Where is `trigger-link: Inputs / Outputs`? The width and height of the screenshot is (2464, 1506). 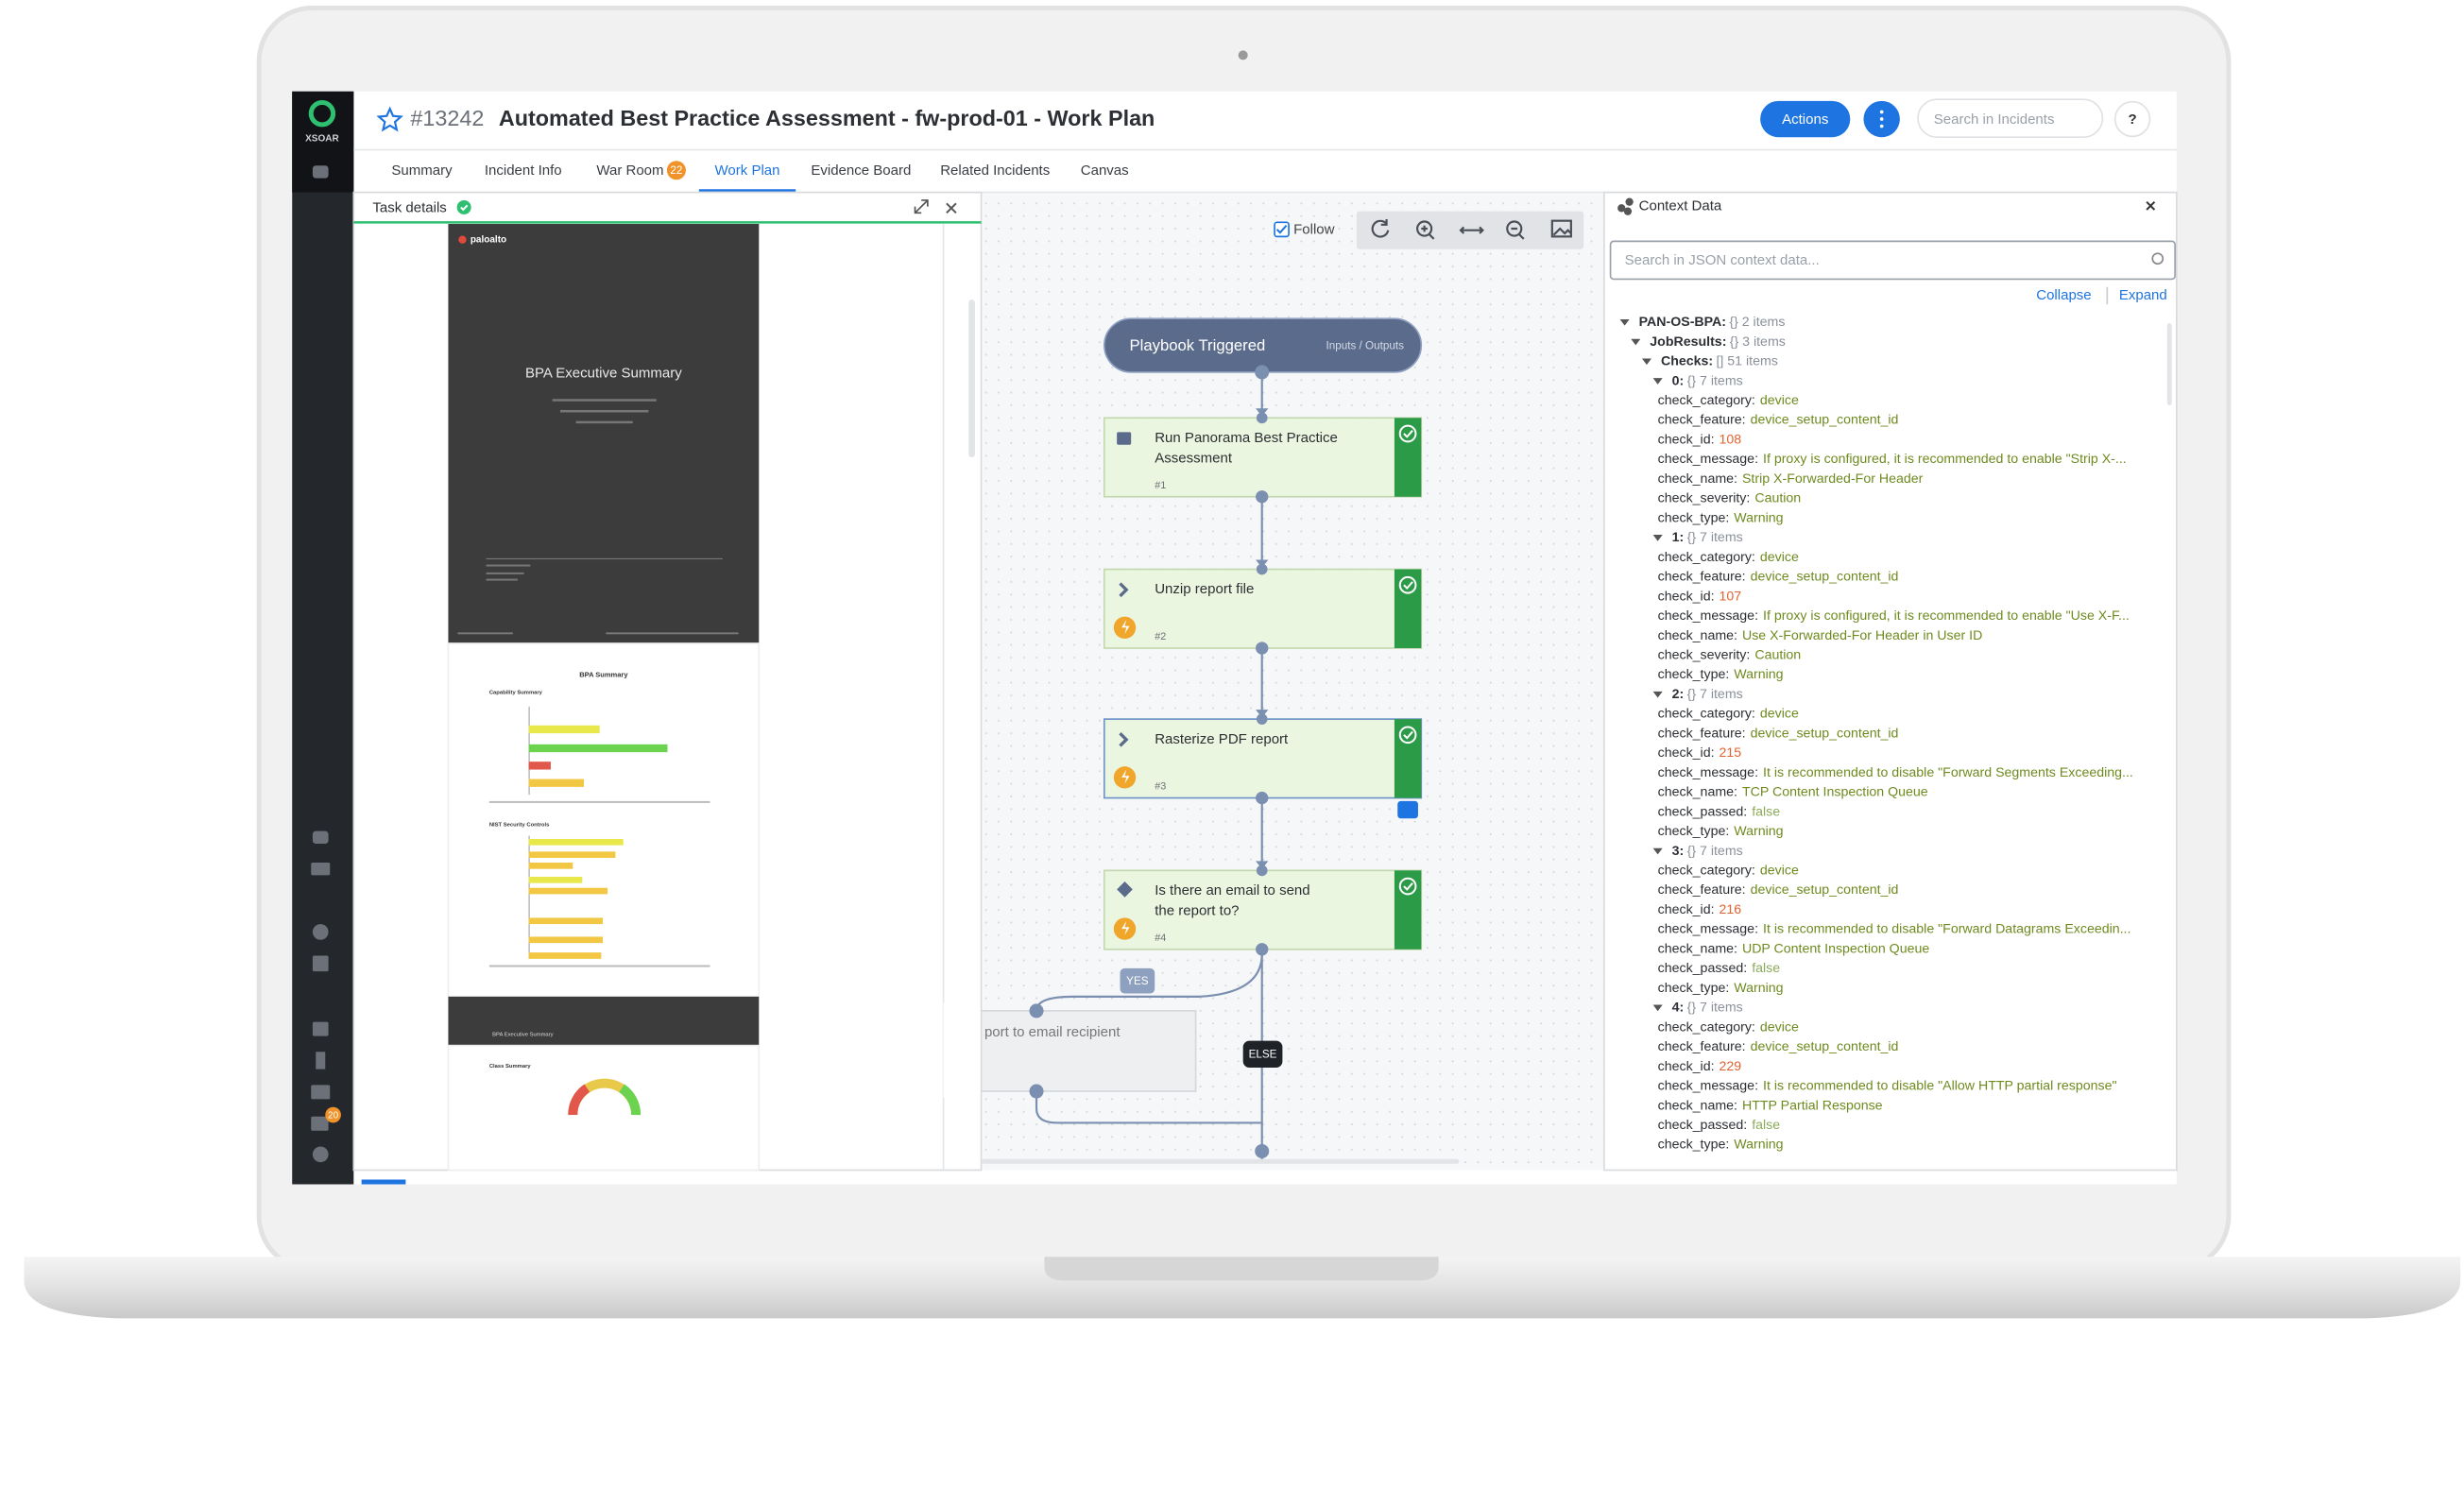 trigger-link: Inputs / Outputs is located at coordinates (1365, 345).